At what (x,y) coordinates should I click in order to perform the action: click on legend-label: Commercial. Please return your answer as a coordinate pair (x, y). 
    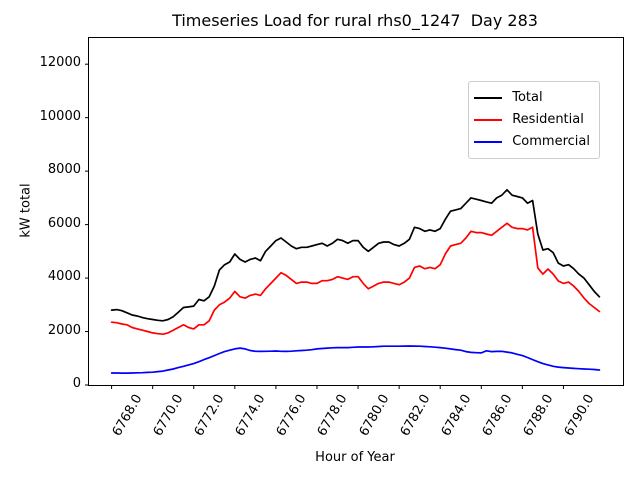
    Looking at the image, I should click on (551, 141).